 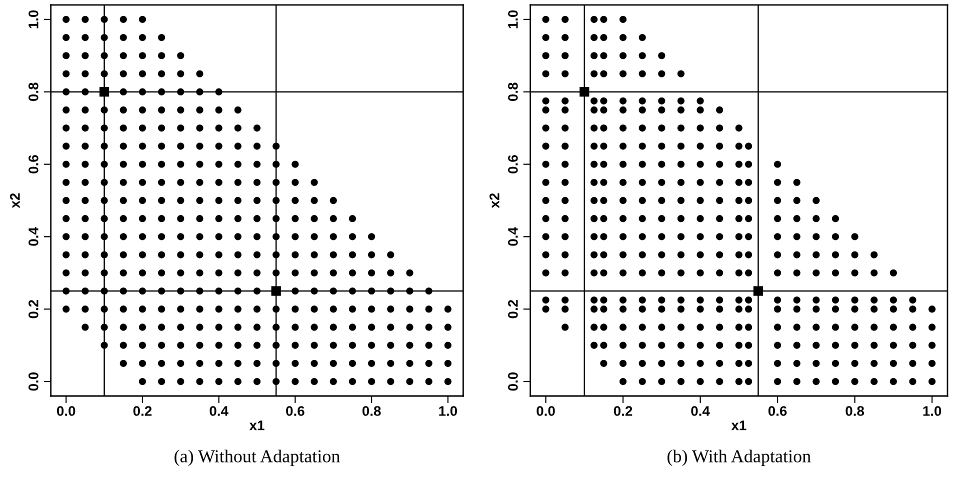 I want to click on y-tick-label: 0.4, so click(x=33, y=236).